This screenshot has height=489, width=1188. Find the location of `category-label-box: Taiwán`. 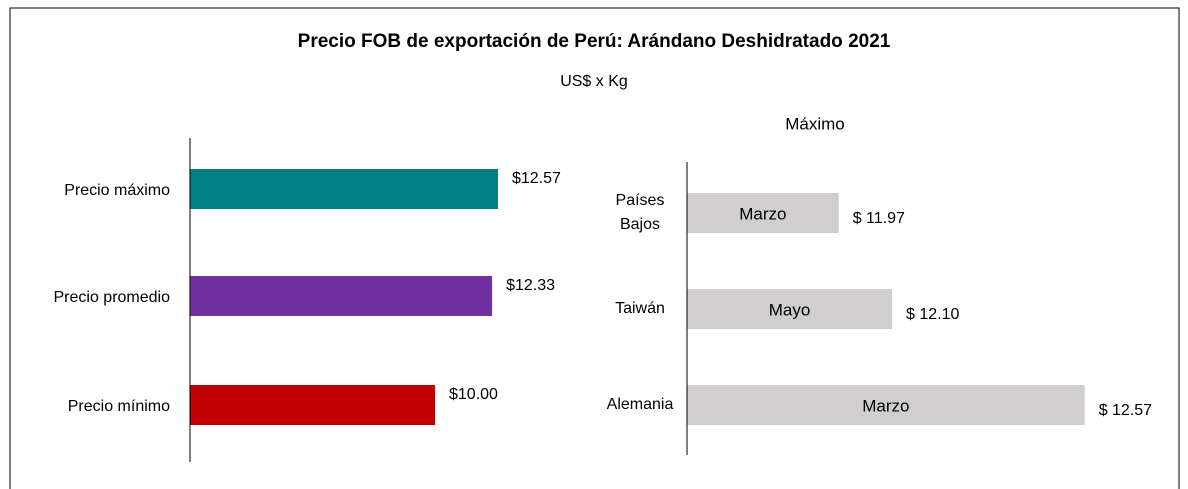

category-label-box: Taiwán is located at coordinates (640, 308).